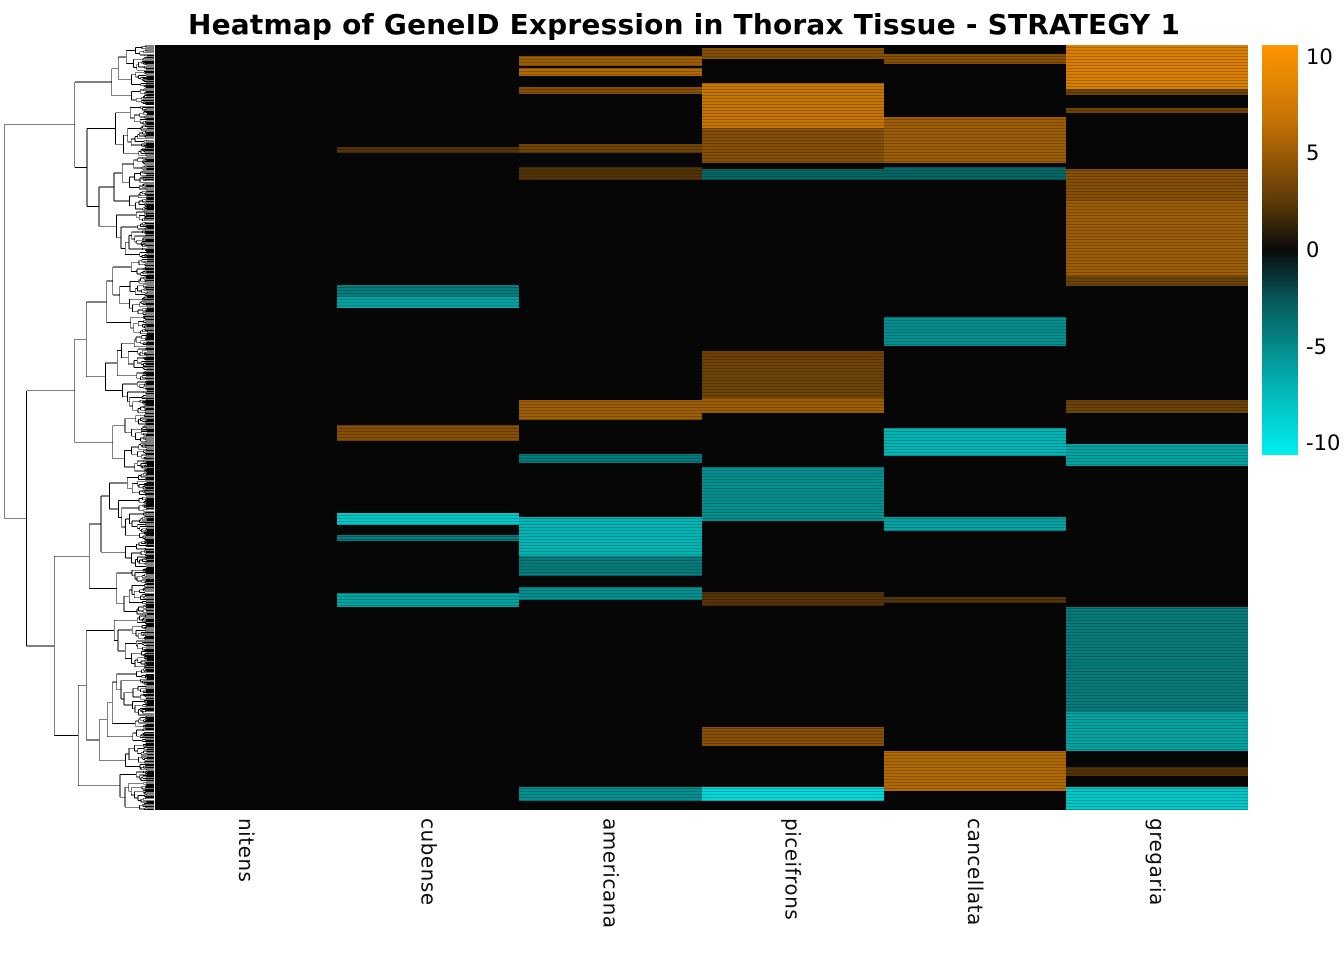  Describe the element at coordinates (1280, 250) in the screenshot. I see `colorbar-gradient` at that location.